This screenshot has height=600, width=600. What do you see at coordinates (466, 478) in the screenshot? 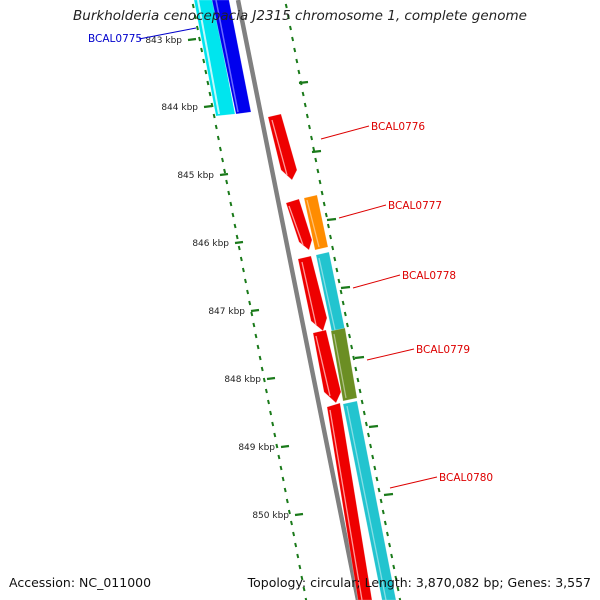
I see `gene-label: BCAL0780` at bounding box center [466, 478].